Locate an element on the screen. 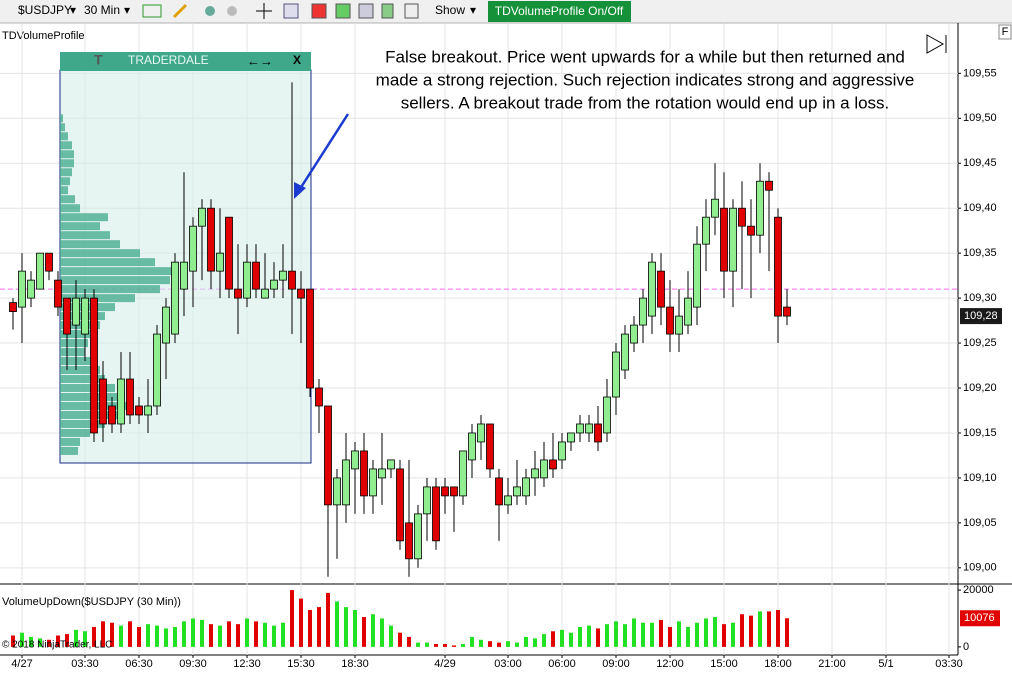 The image size is (1012, 682). profile-header is located at coordinates (185, 61).